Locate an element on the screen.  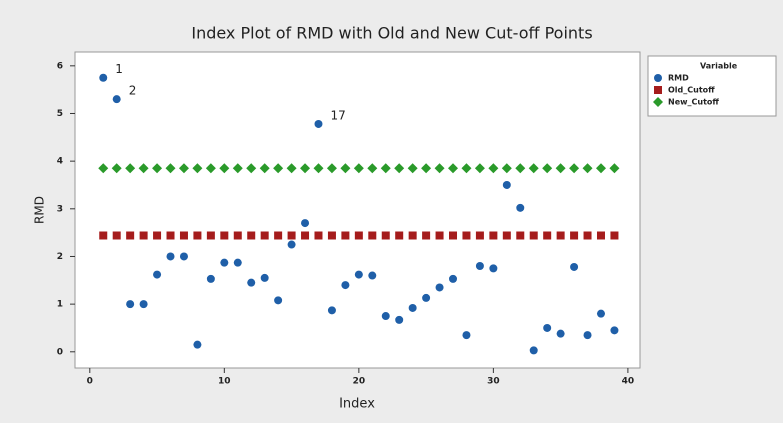
y-tick-label: 5 is located at coordinates (60, 114).